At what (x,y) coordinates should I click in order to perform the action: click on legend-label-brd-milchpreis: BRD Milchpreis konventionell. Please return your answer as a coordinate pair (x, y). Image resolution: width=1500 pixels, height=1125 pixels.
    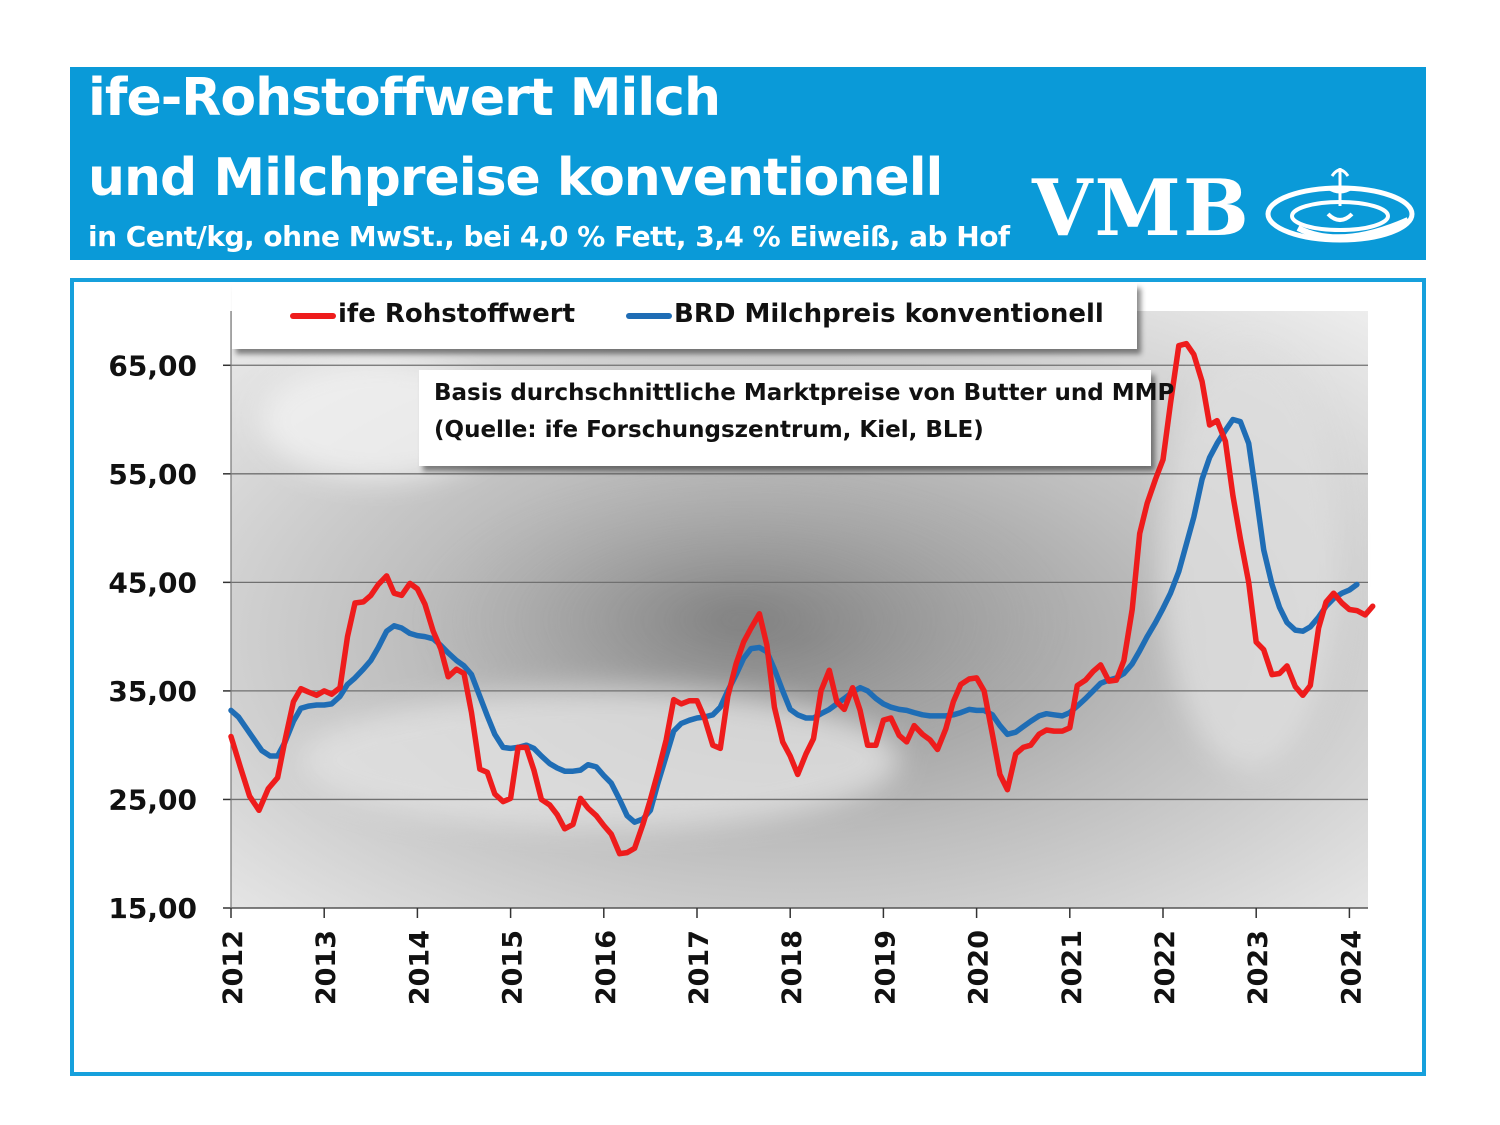
    Looking at the image, I should click on (889, 314).